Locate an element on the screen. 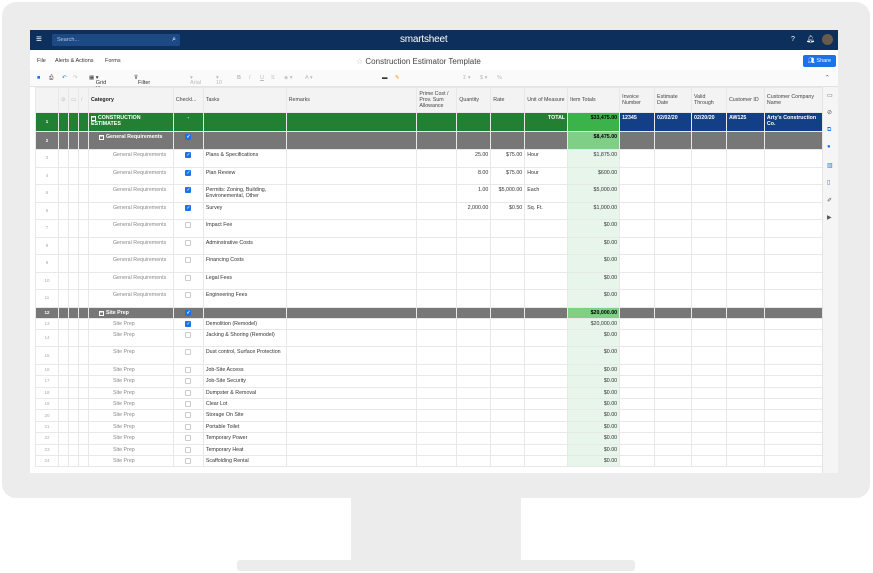 This screenshot has height=573, width=873. item-total-cell: $8,475.00 is located at coordinates (594, 140).